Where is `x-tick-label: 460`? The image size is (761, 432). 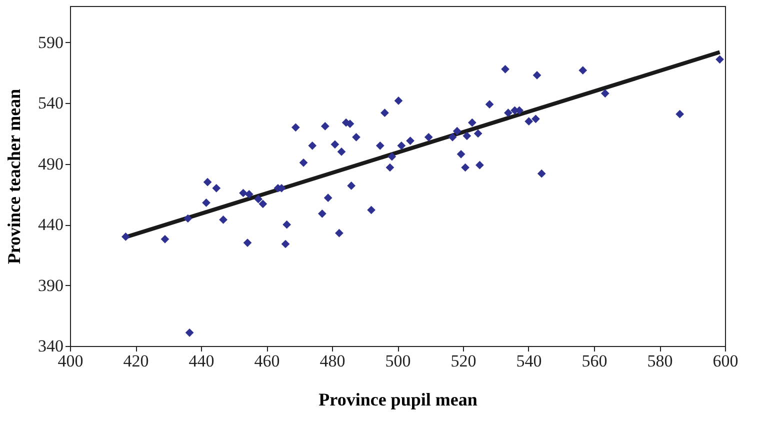 x-tick-label: 460 is located at coordinates (267, 361).